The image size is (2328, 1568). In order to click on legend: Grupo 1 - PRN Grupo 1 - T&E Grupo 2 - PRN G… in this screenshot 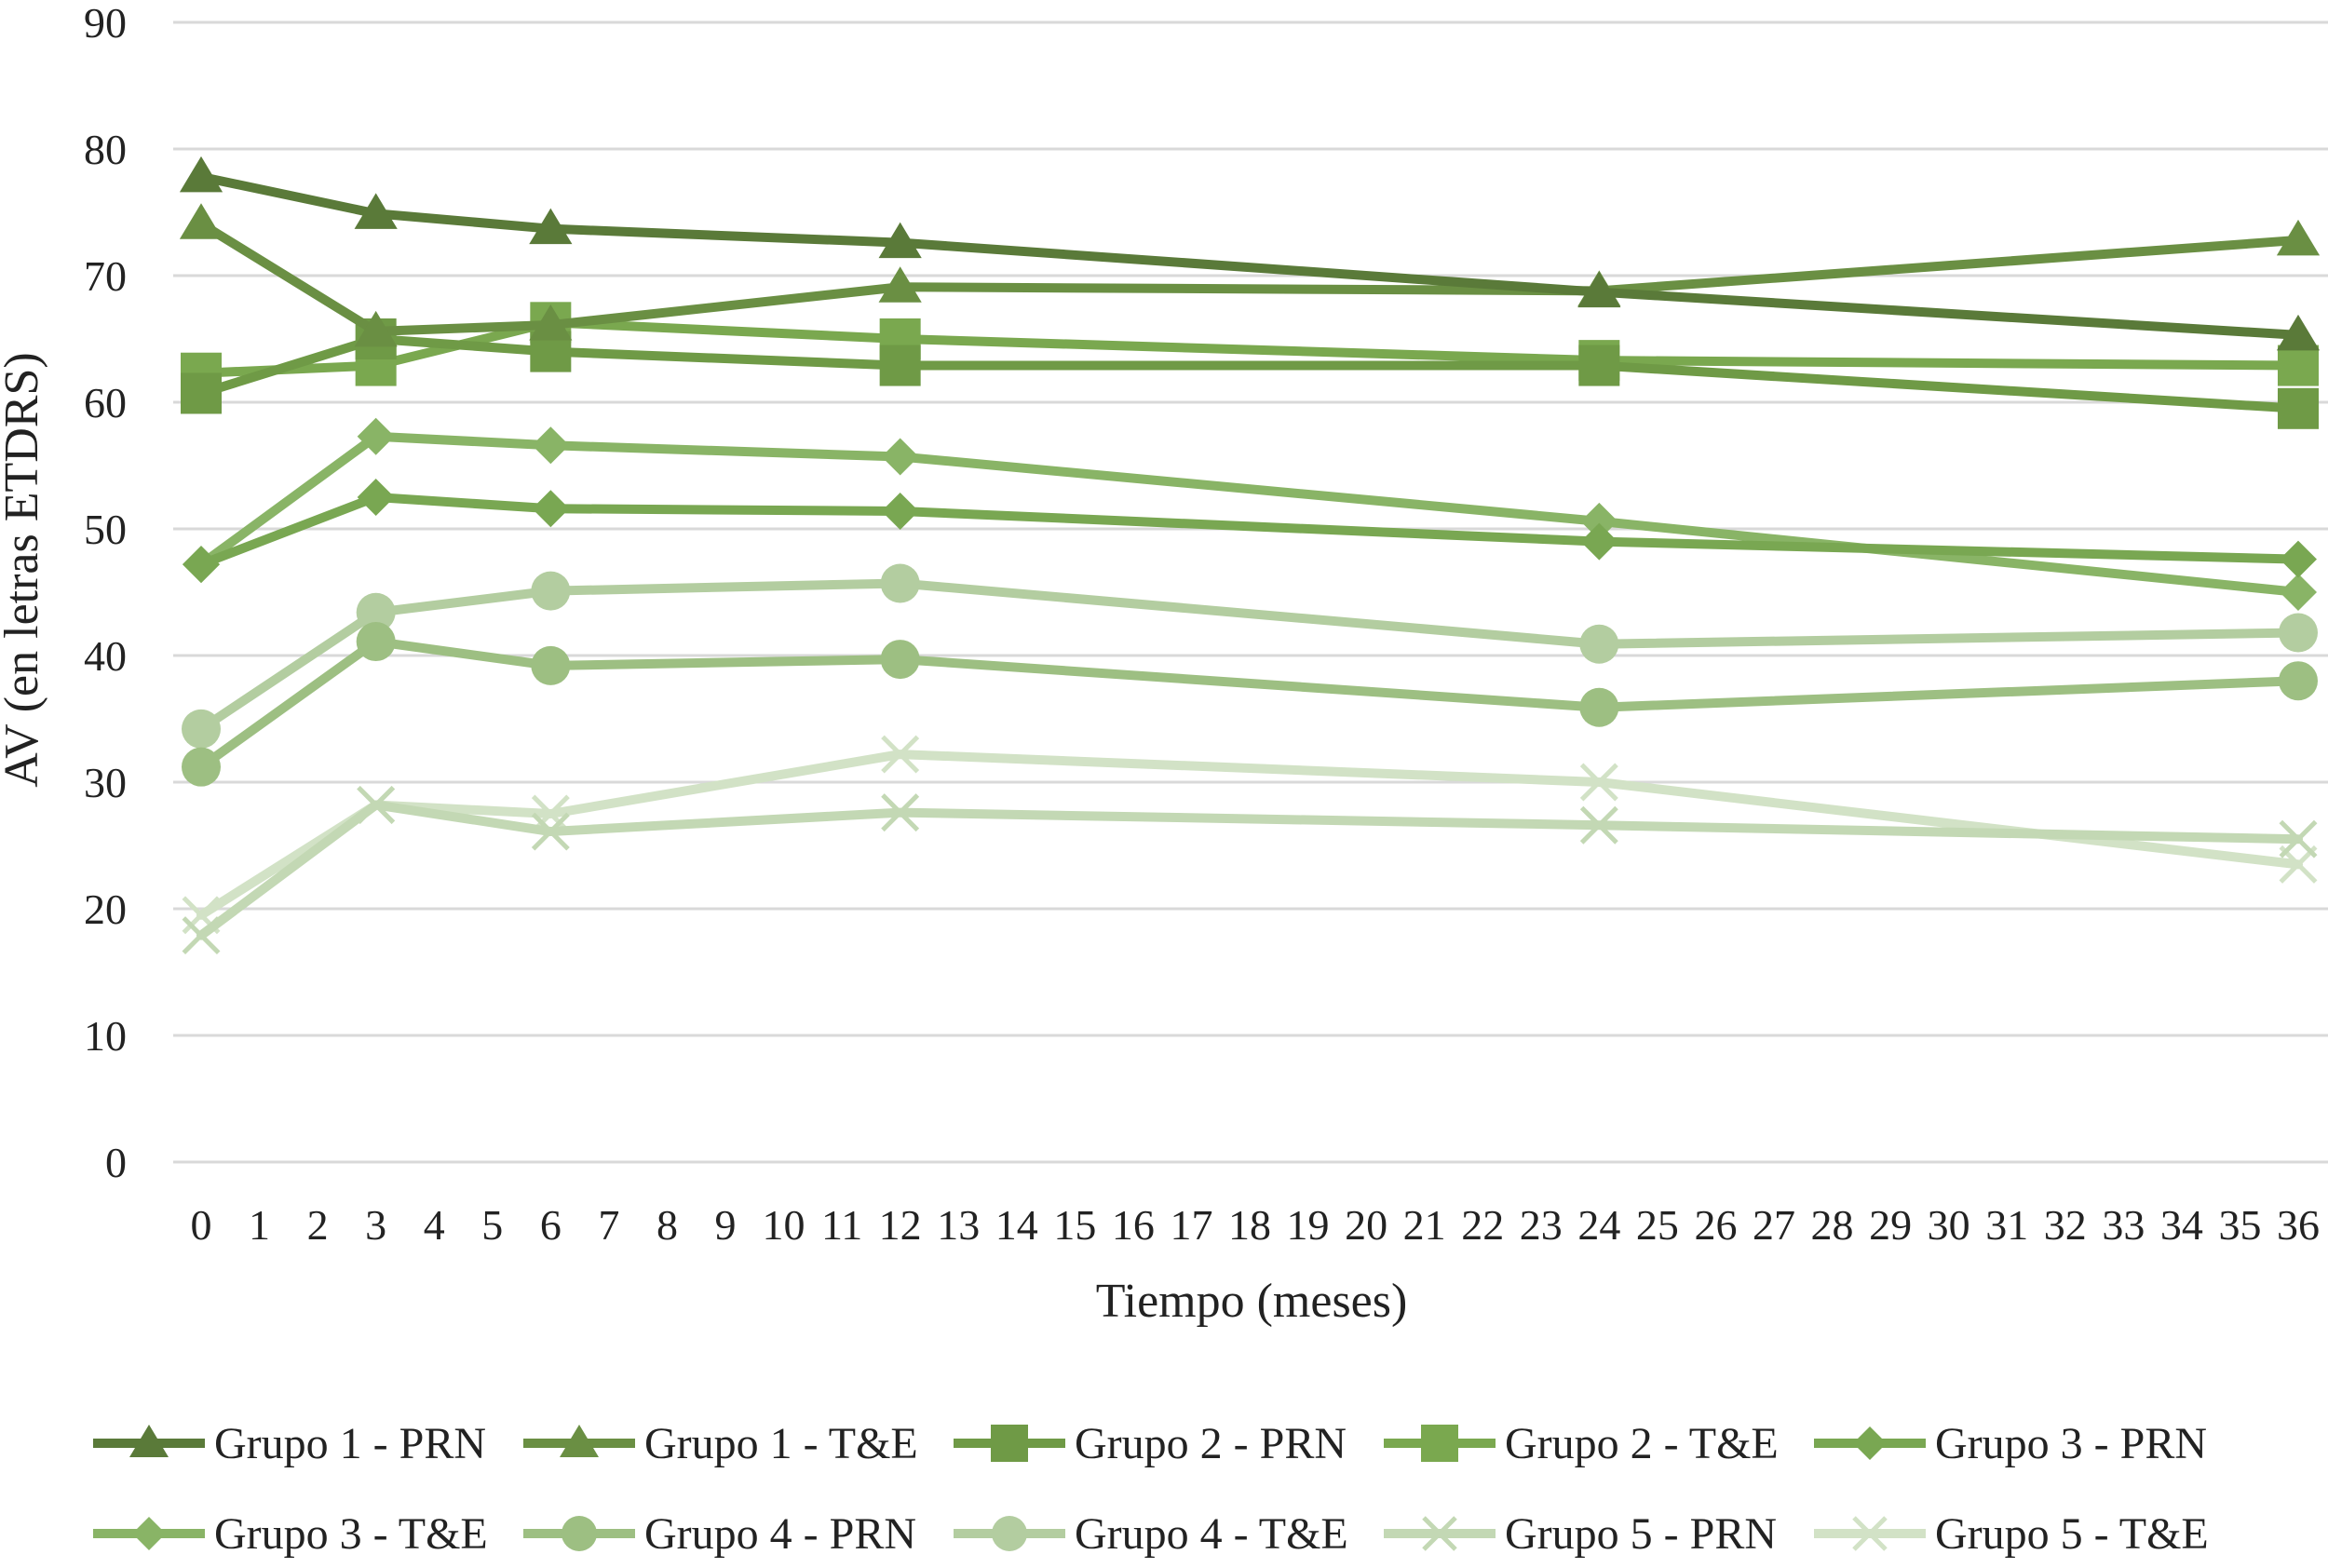, I will do `click(1151, 1489)`.